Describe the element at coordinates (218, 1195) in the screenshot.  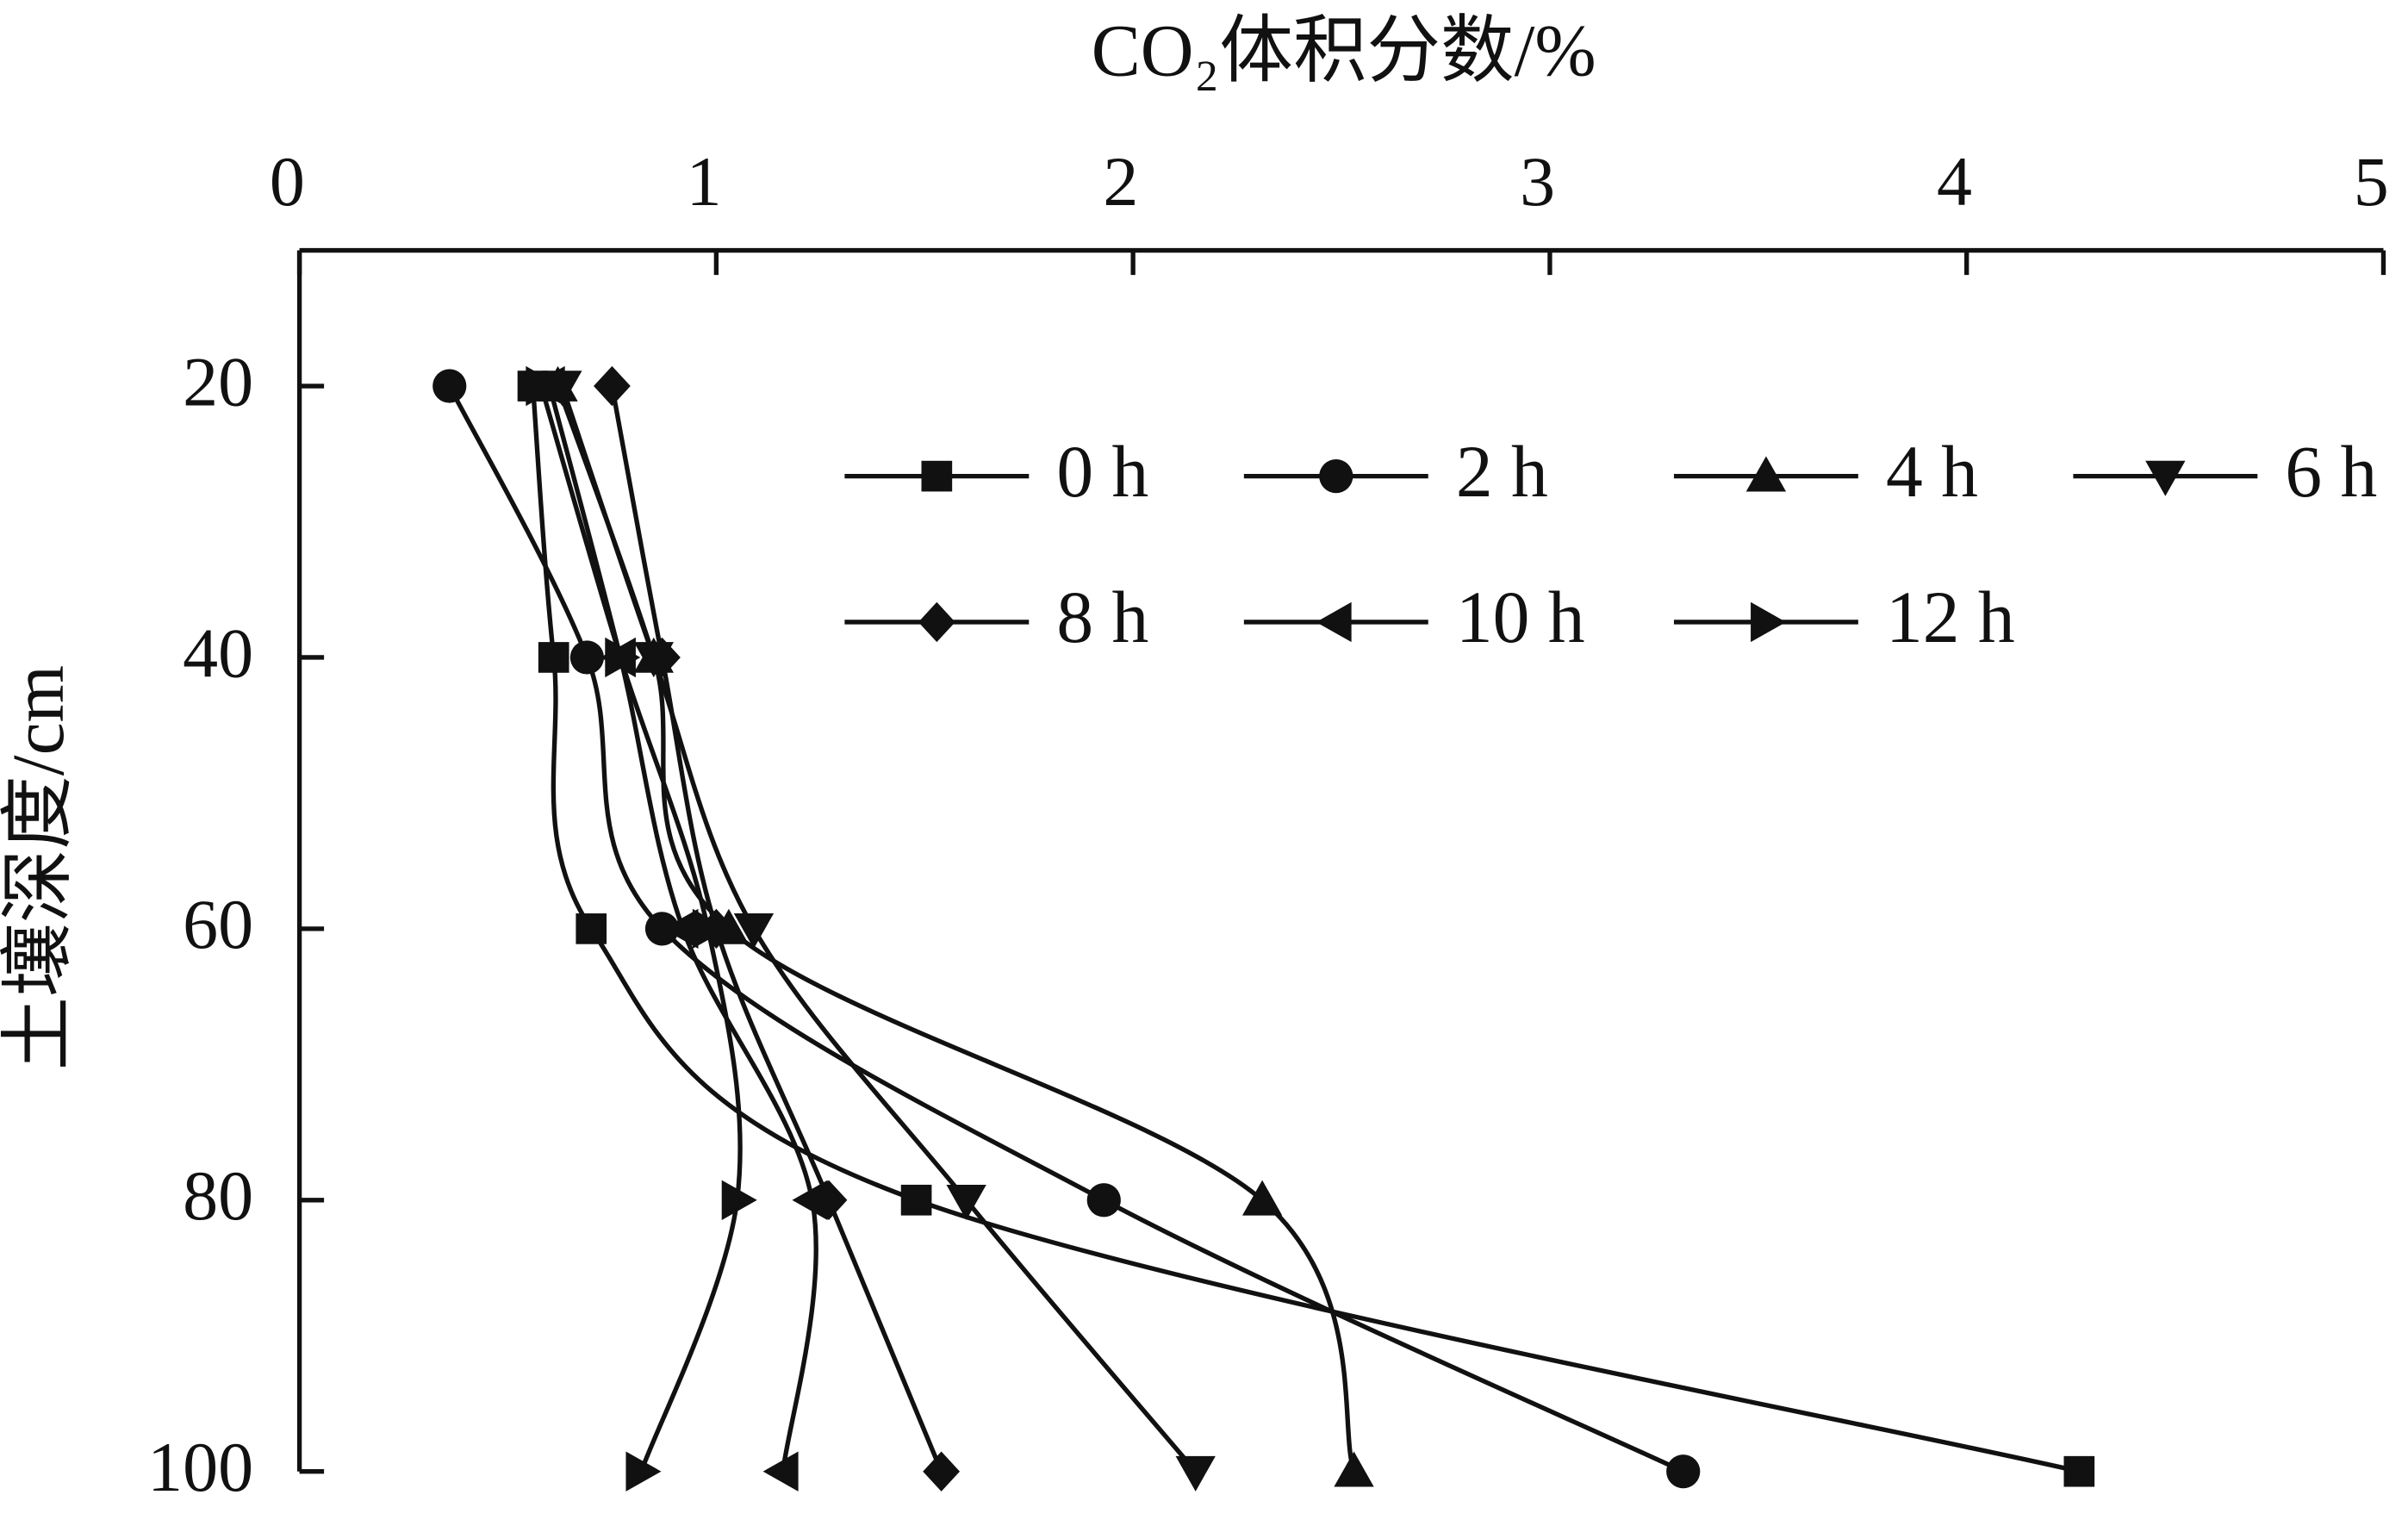
I see `y-tick-label: 80` at that location.